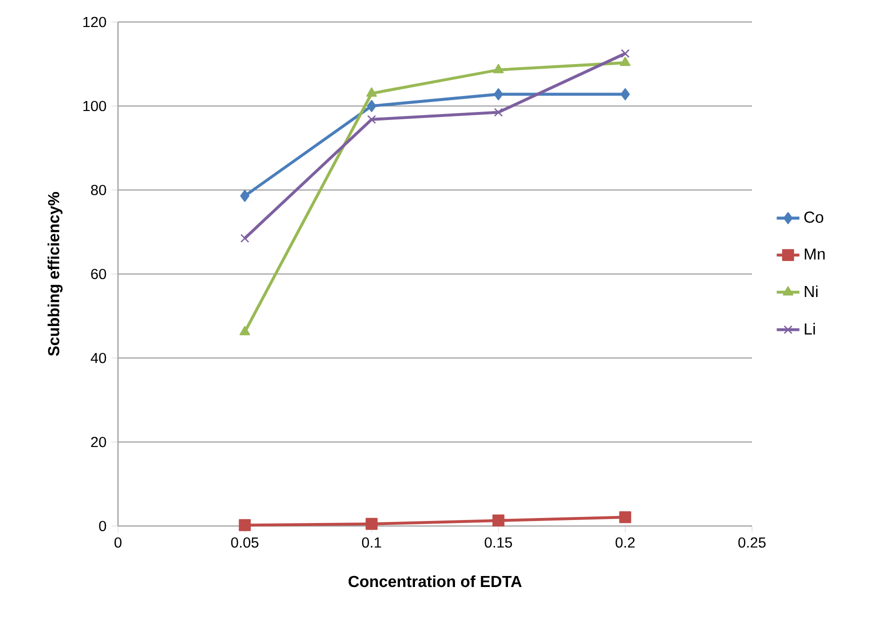 The image size is (886, 638). I want to click on legend-label: Co, so click(814, 217).